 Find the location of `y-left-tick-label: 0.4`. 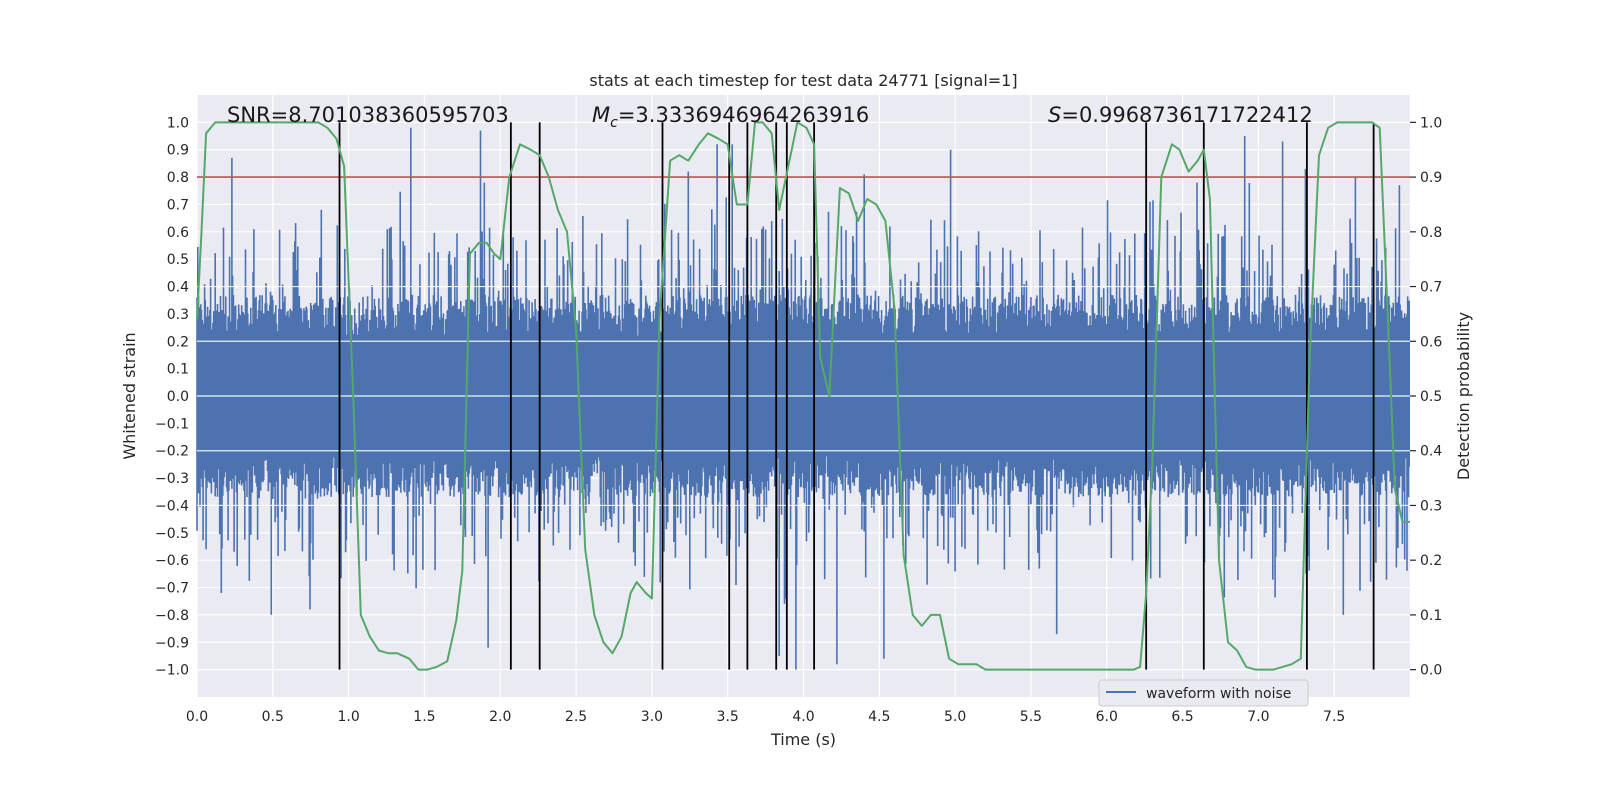

y-left-tick-label: 0.4 is located at coordinates (178, 288).